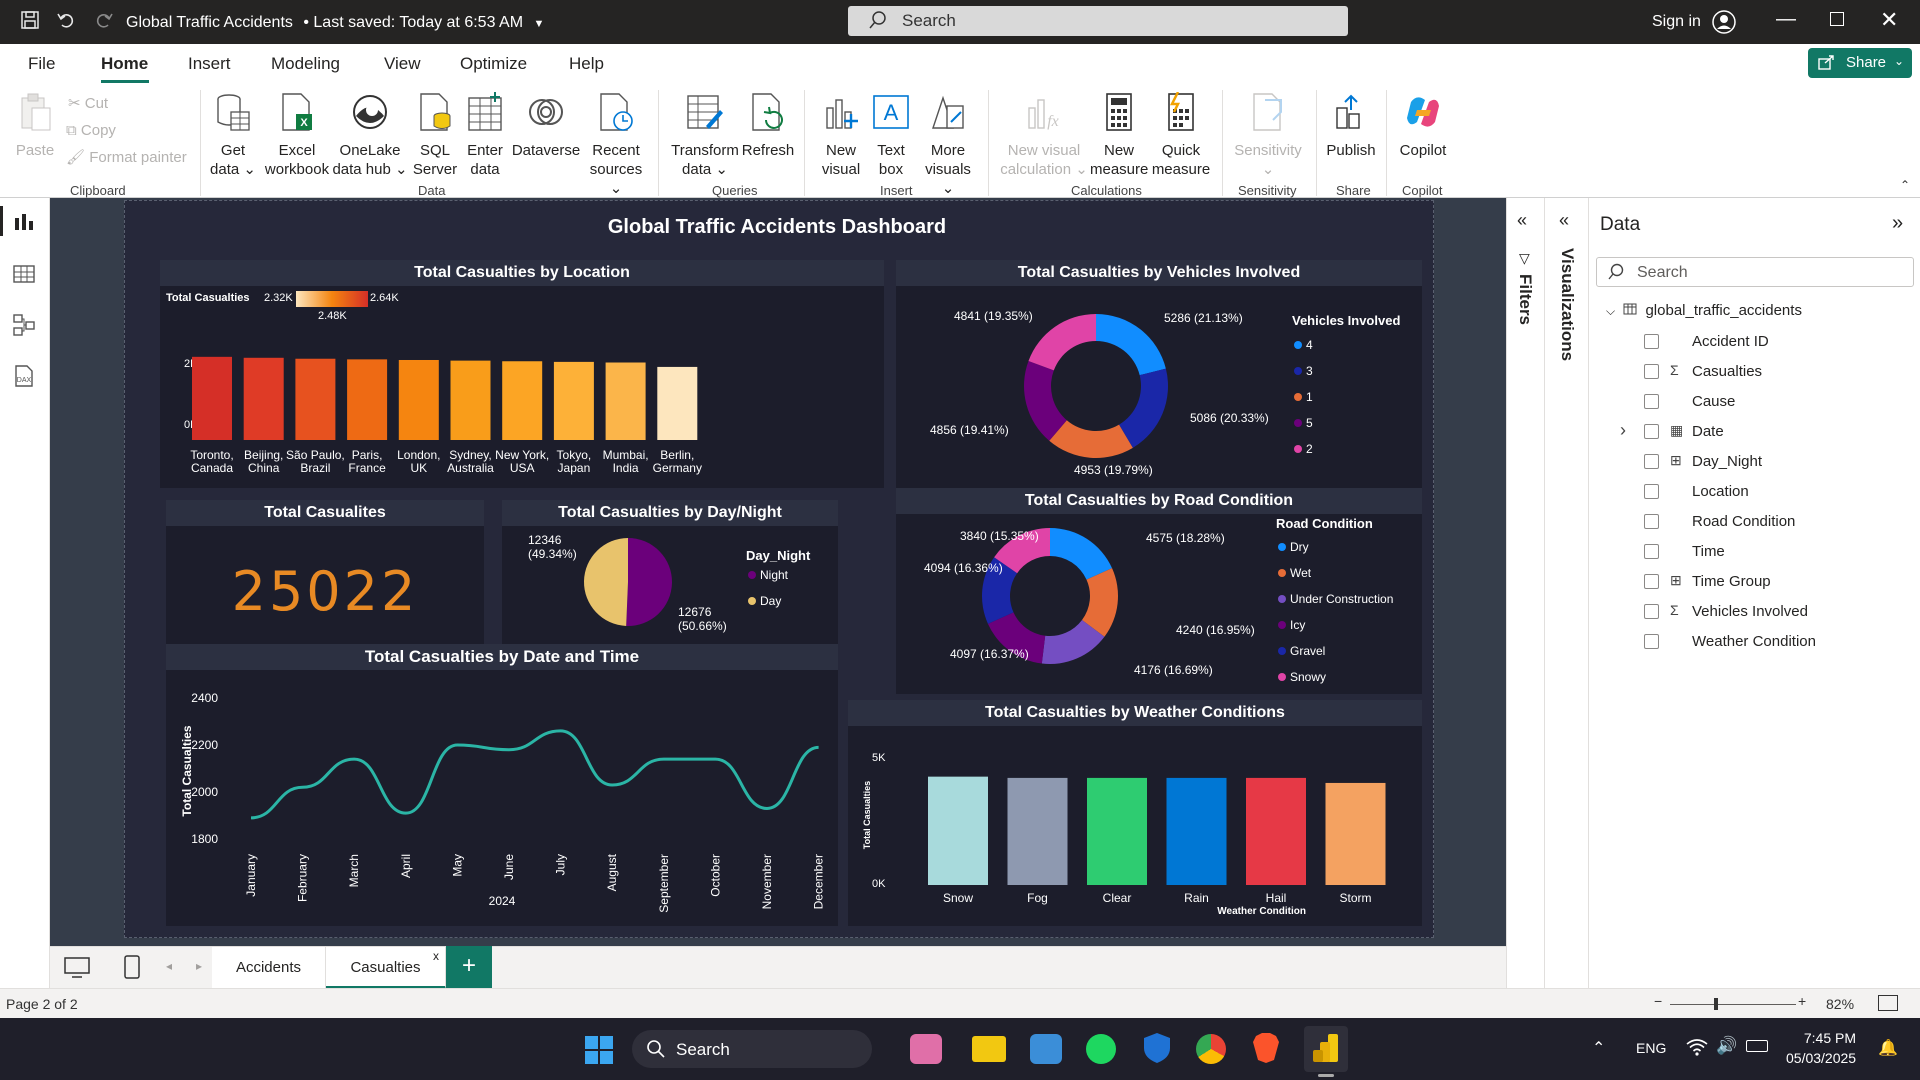 The width and height of the screenshot is (1920, 1080). Describe the element at coordinates (1888, 1048) in the screenshot. I see `notification-bell-icon: 🔔` at that location.